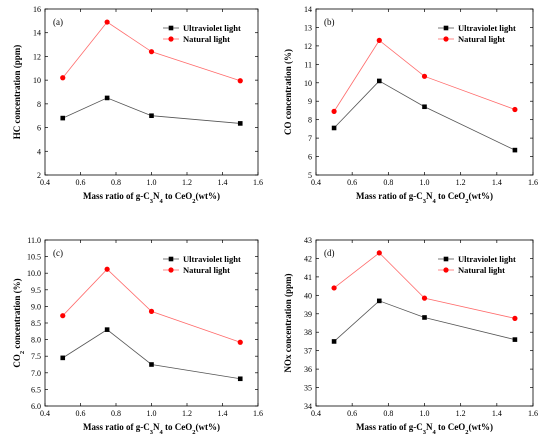 The image size is (550, 436). I want to click on label-subscript: 4, so click(162, 432).